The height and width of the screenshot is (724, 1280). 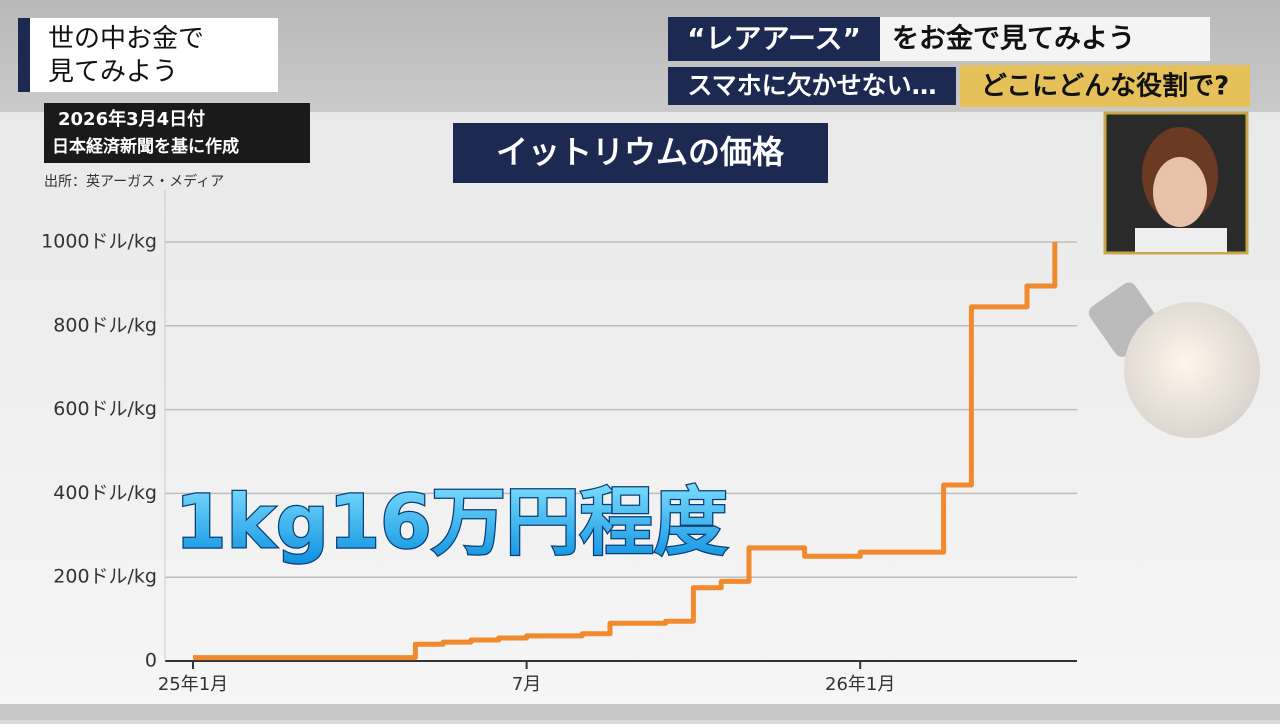 What do you see at coordinates (1013, 39) in the screenshot?
I see `topic-rest: をお金で見てみよう` at bounding box center [1013, 39].